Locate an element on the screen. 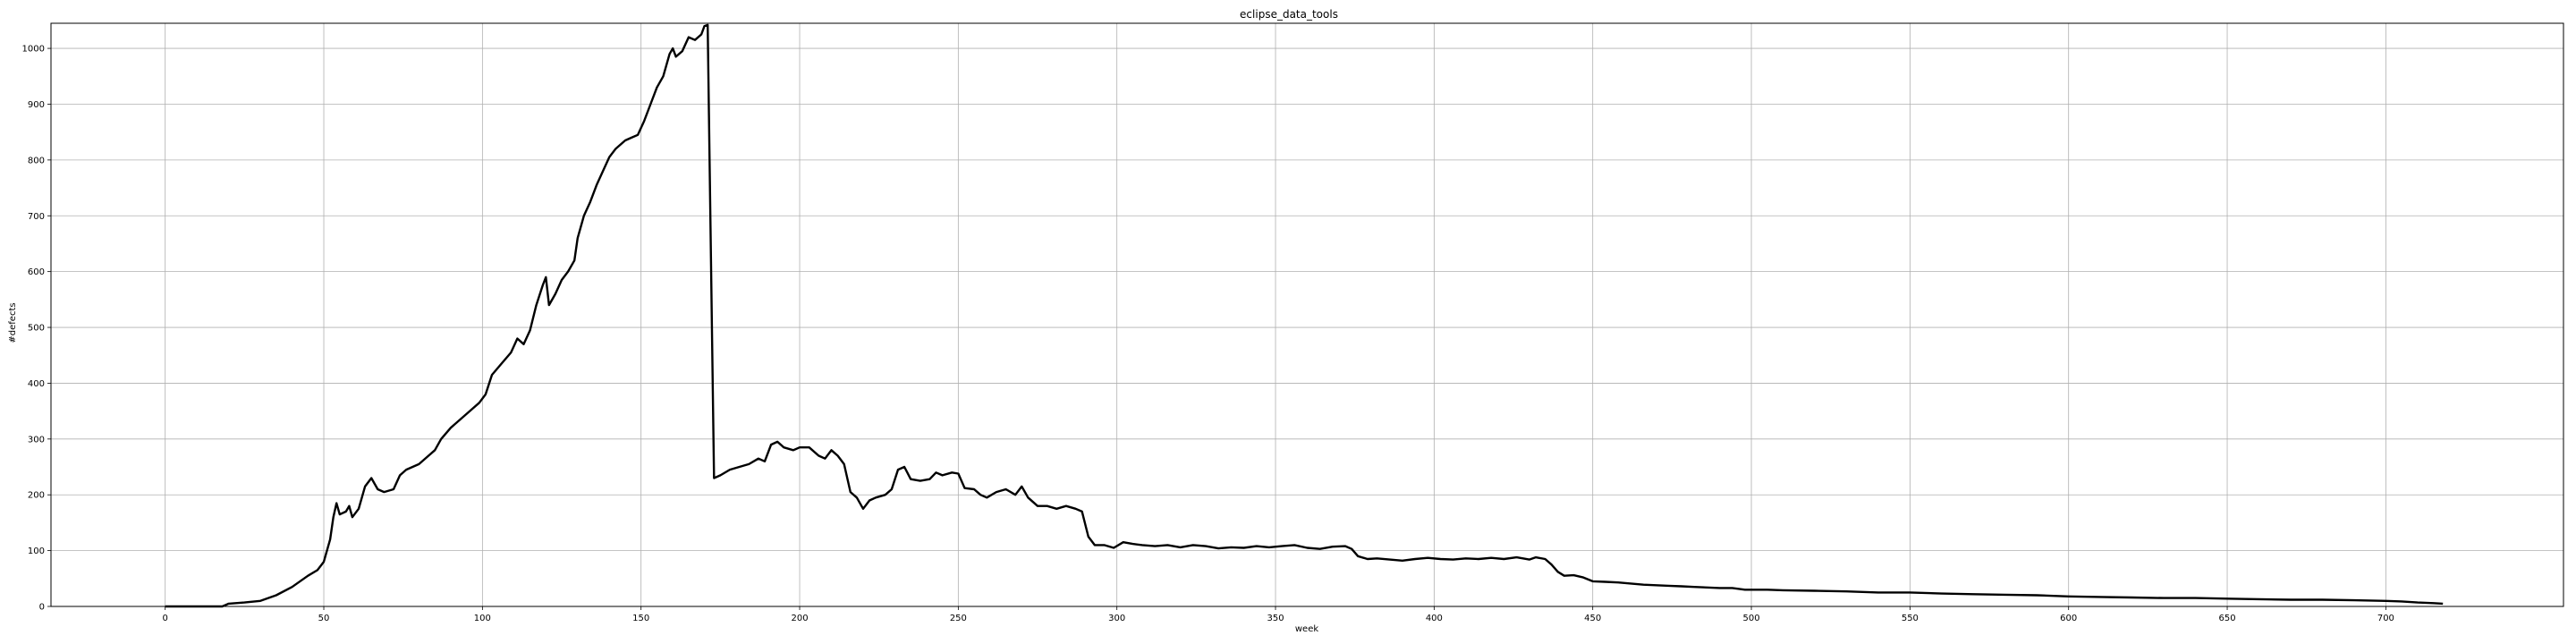 This screenshot has width=2576, height=644. x-tick-label: 300 is located at coordinates (1116, 618).